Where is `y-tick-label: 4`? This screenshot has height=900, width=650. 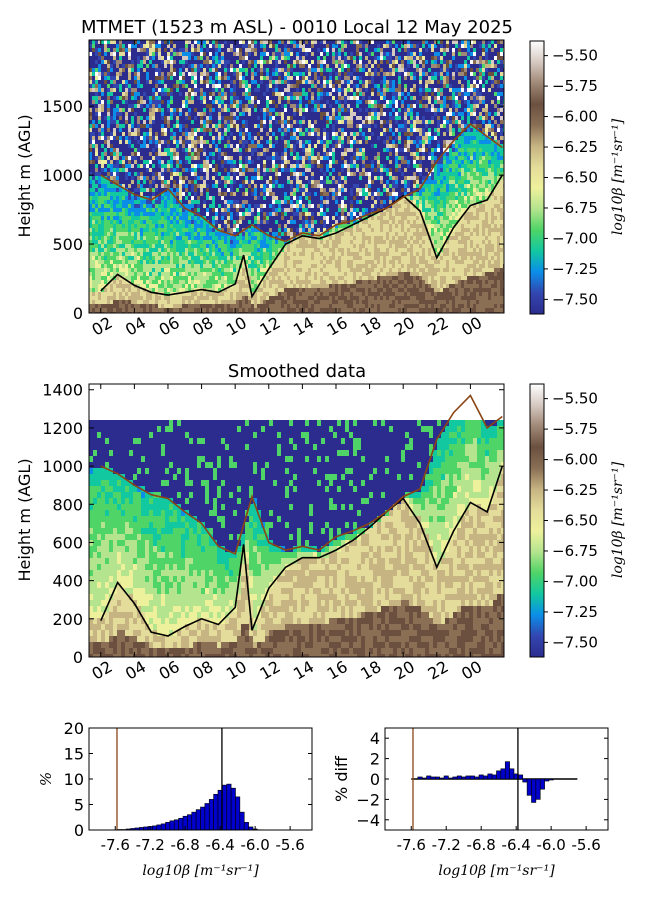 y-tick-label: 4 is located at coordinates (375, 738).